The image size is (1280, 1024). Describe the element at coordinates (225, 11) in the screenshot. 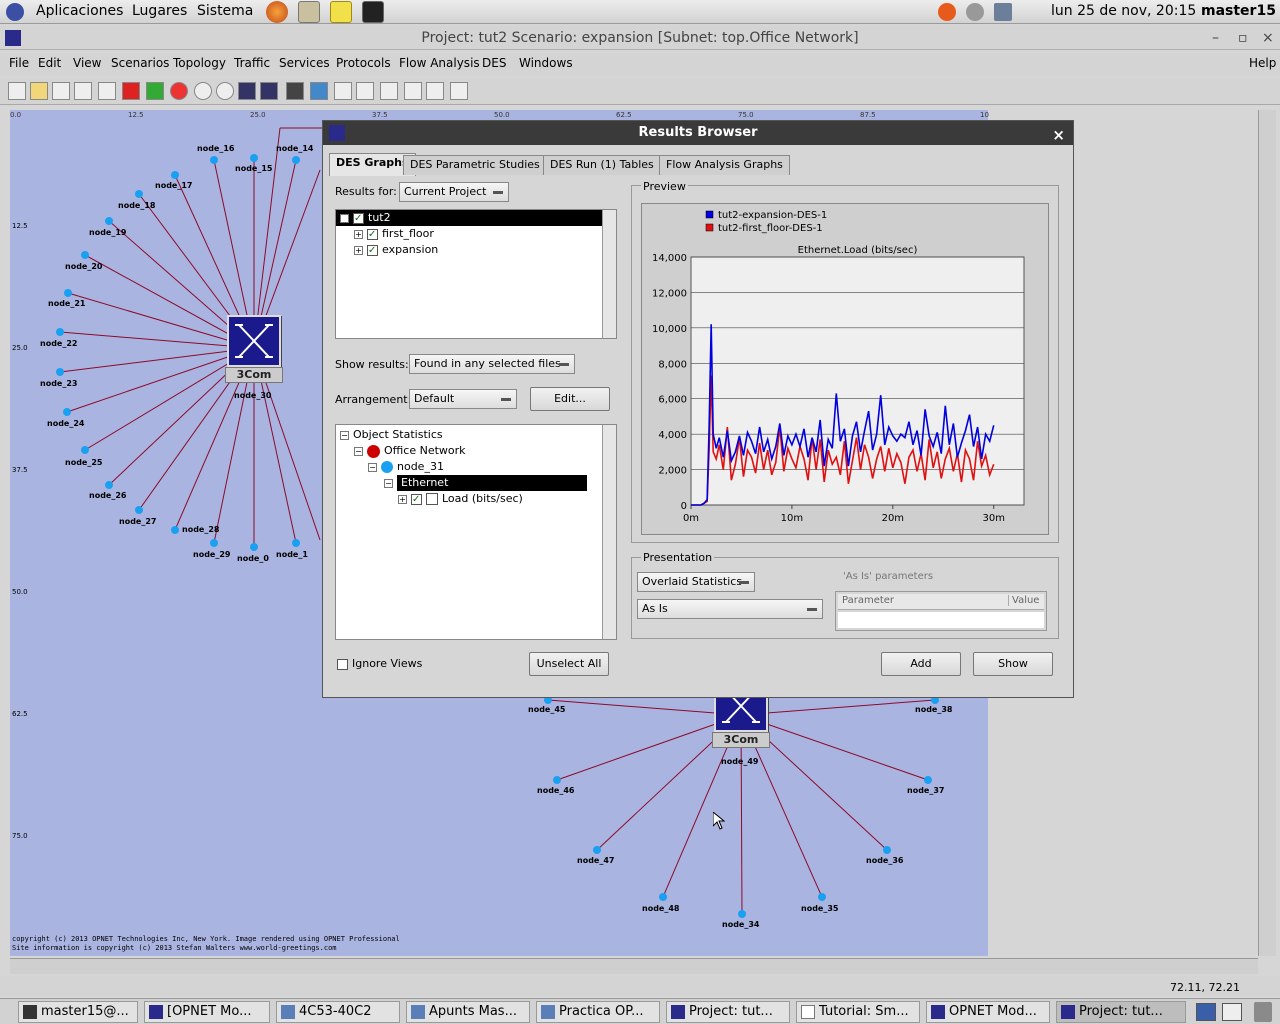

I see `menu-sistema: Sistema` at that location.